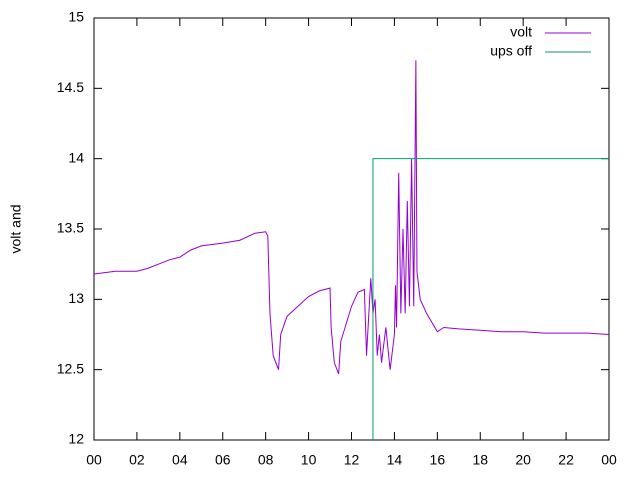 This screenshot has height=480, width=640. What do you see at coordinates (223, 460) in the screenshot?
I see `x-tick-label: 06` at bounding box center [223, 460].